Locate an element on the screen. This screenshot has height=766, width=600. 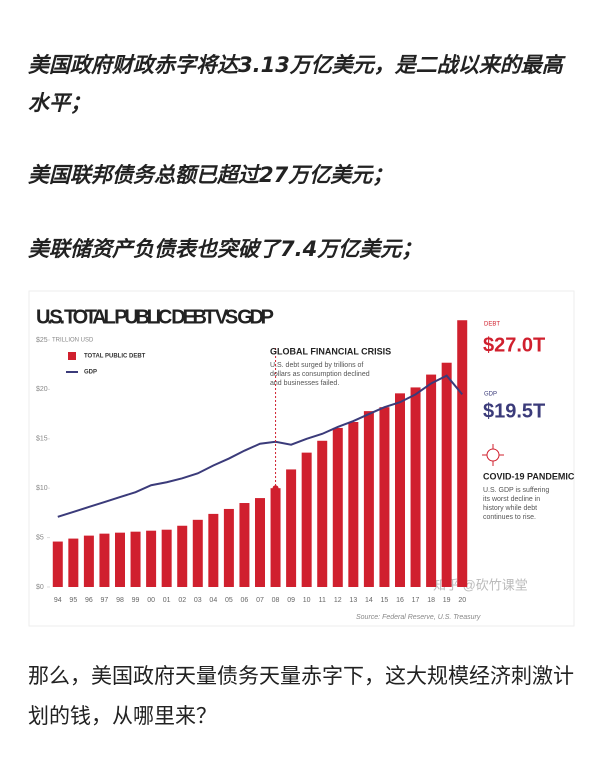
y-tick-label: $10 is located at coordinates (42, 488).